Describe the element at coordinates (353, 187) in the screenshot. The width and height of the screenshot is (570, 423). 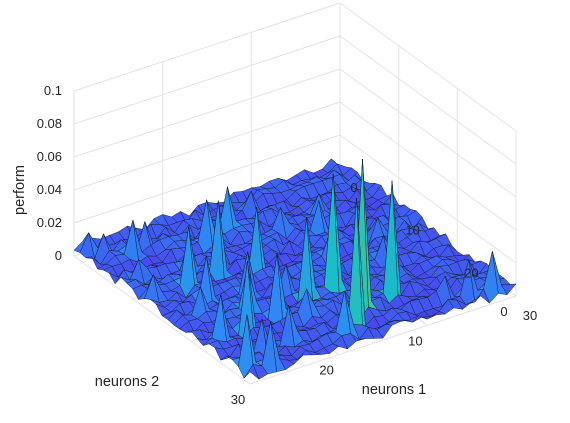
I see `x-tick-label: 0` at that location.